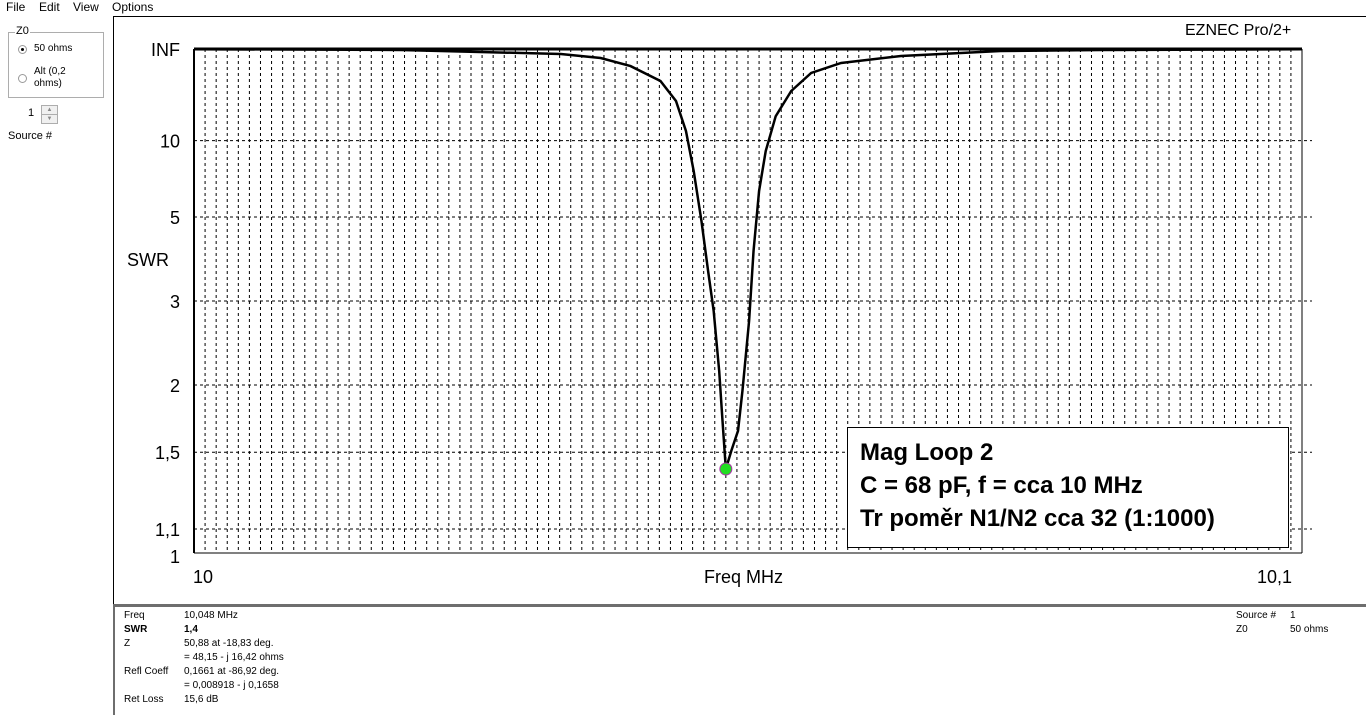 The height and width of the screenshot is (715, 1366). Describe the element at coordinates (1238, 30) in the screenshot. I see `brand-label: EZNEC Pro/2+` at that location.